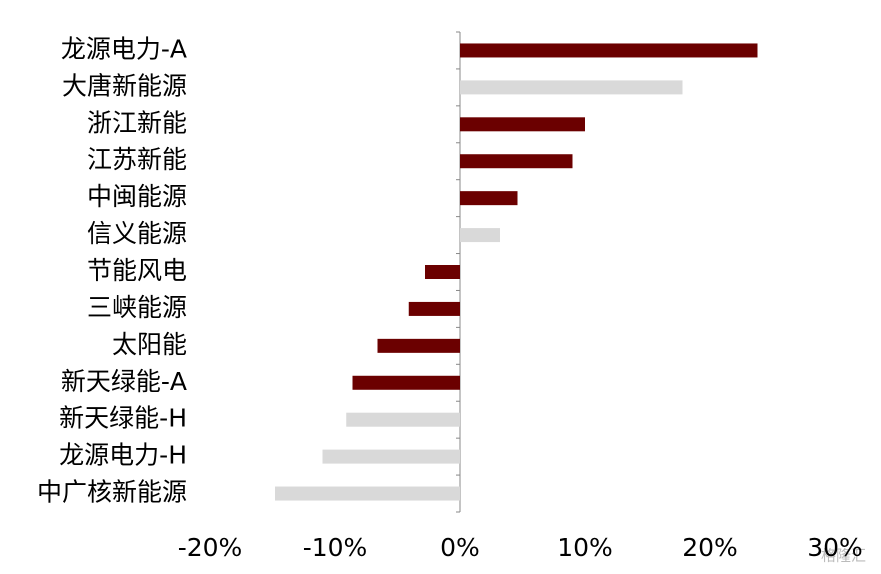 The image size is (881, 574). Describe the element at coordinates (137, 159) in the screenshot. I see `y-tick-label: 江苏新能` at that location.